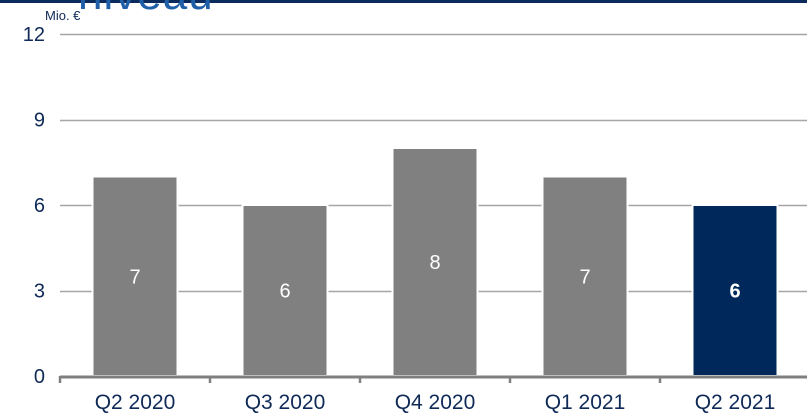 The width and height of the screenshot is (807, 417). What do you see at coordinates (735, 402) in the screenshot?
I see `x-tick-label: Q2 2021` at bounding box center [735, 402].